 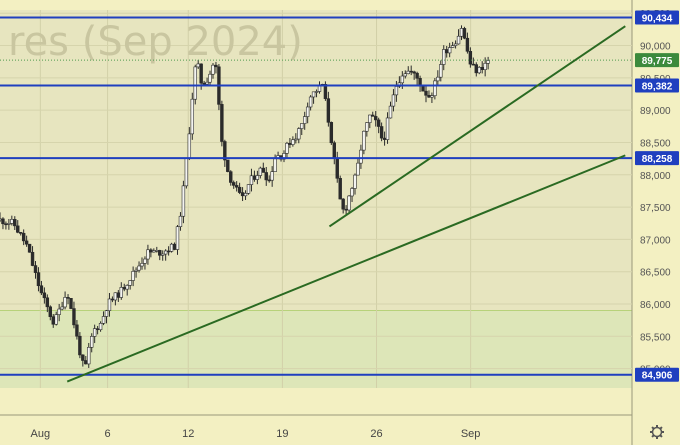 I want to click on last-price-badge-text: 89,775, so click(x=657, y=61).